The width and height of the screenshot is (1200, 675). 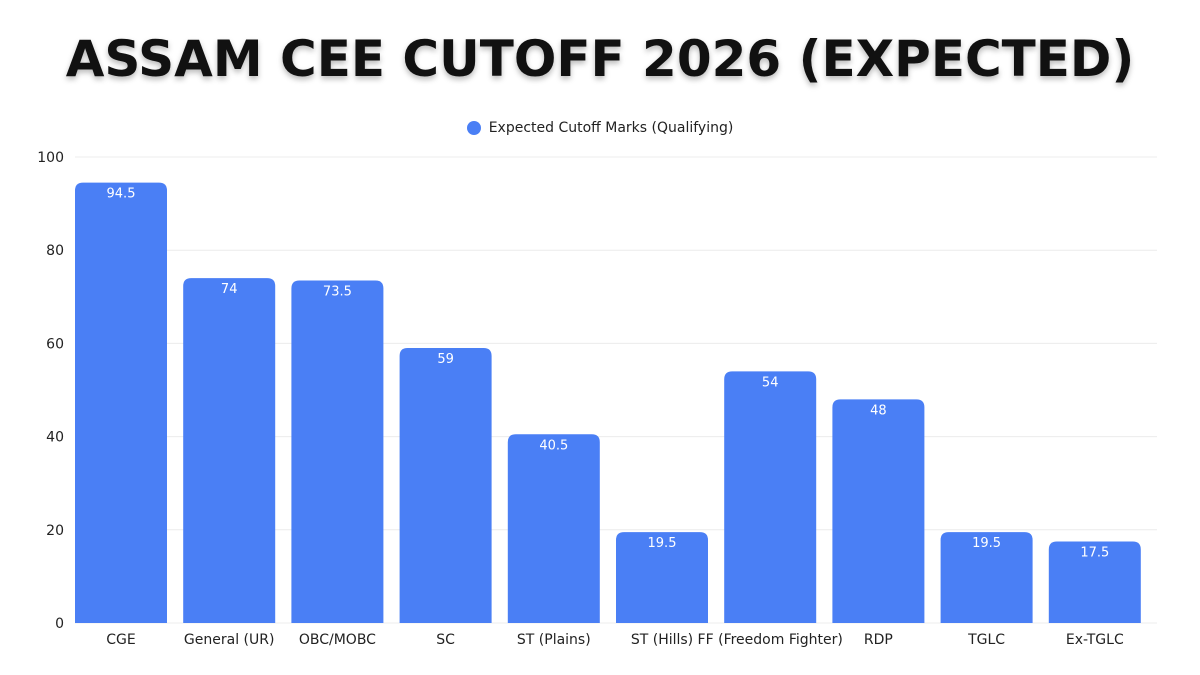 I want to click on x-tick-label: RDP, so click(x=878, y=640).